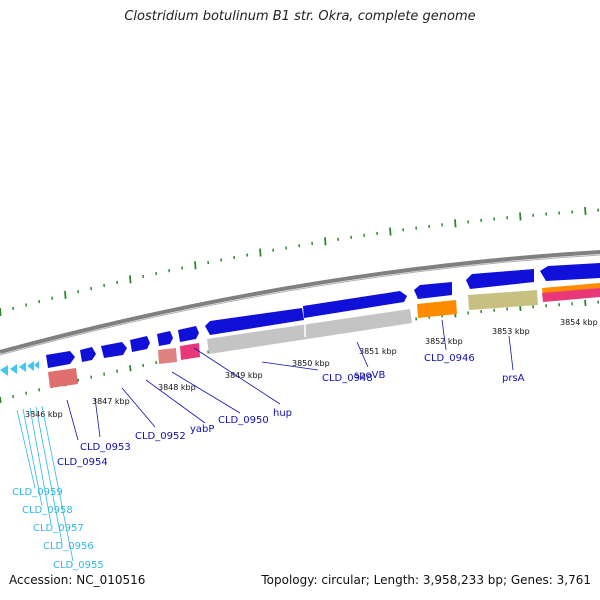 The height and width of the screenshot is (600, 600). Describe the element at coordinates (370, 375) in the screenshot. I see `gene-label: spoVB` at that location.